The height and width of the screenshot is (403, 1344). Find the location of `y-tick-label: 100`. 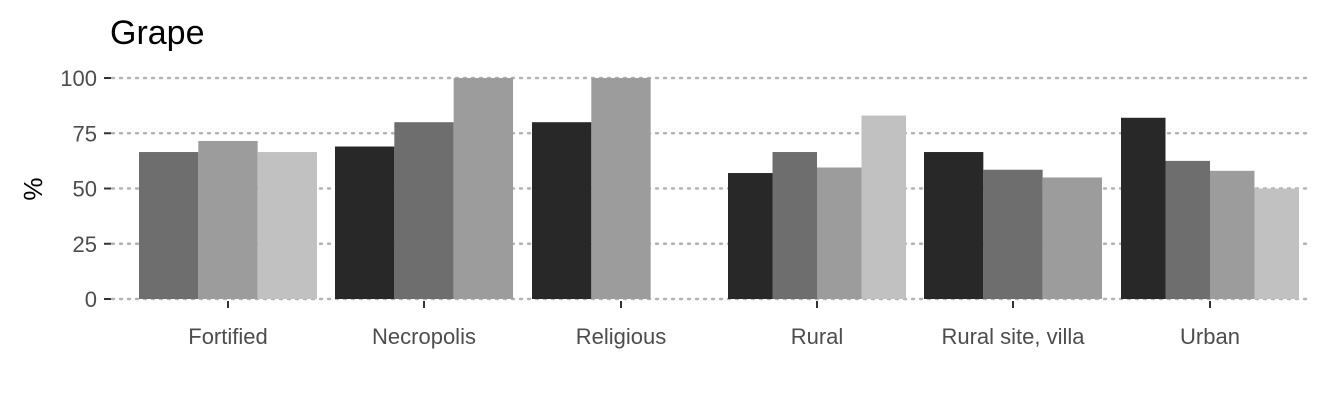

y-tick-label: 100 is located at coordinates (78, 78).